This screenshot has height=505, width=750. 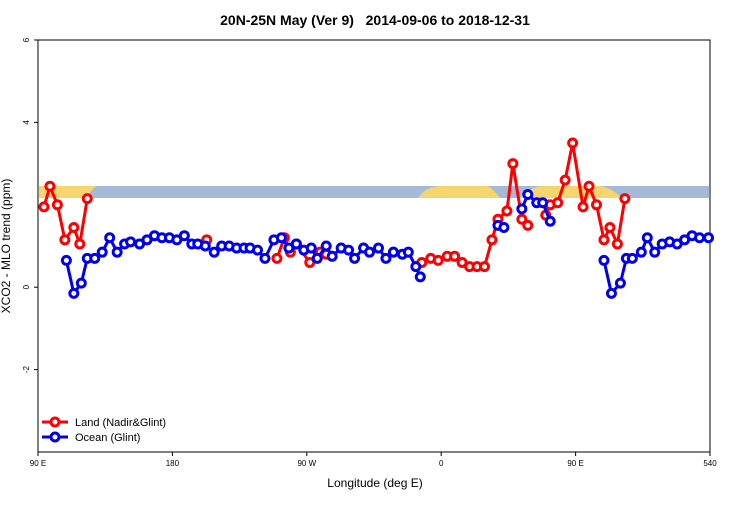 What do you see at coordinates (306, 463) in the screenshot?
I see `x-tick-label: 90 W` at bounding box center [306, 463].